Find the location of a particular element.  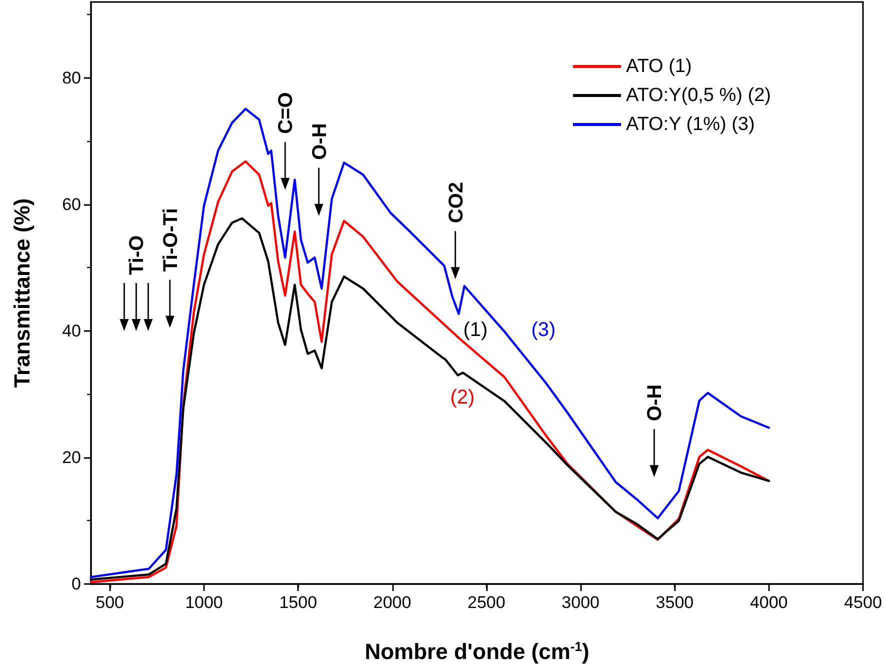

legend-label: ATO:Y (1%) (3) is located at coordinates (690, 124).